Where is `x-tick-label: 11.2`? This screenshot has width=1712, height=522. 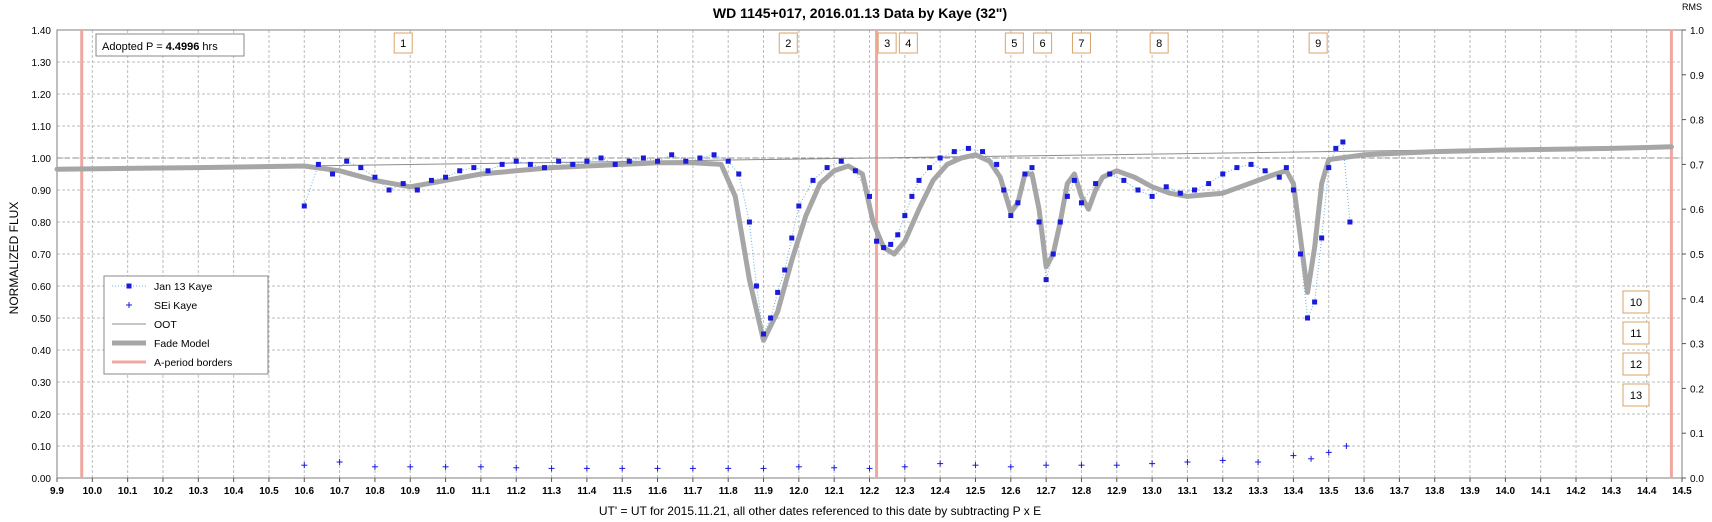
x-tick-label: 11.2 is located at coordinates (516, 491).